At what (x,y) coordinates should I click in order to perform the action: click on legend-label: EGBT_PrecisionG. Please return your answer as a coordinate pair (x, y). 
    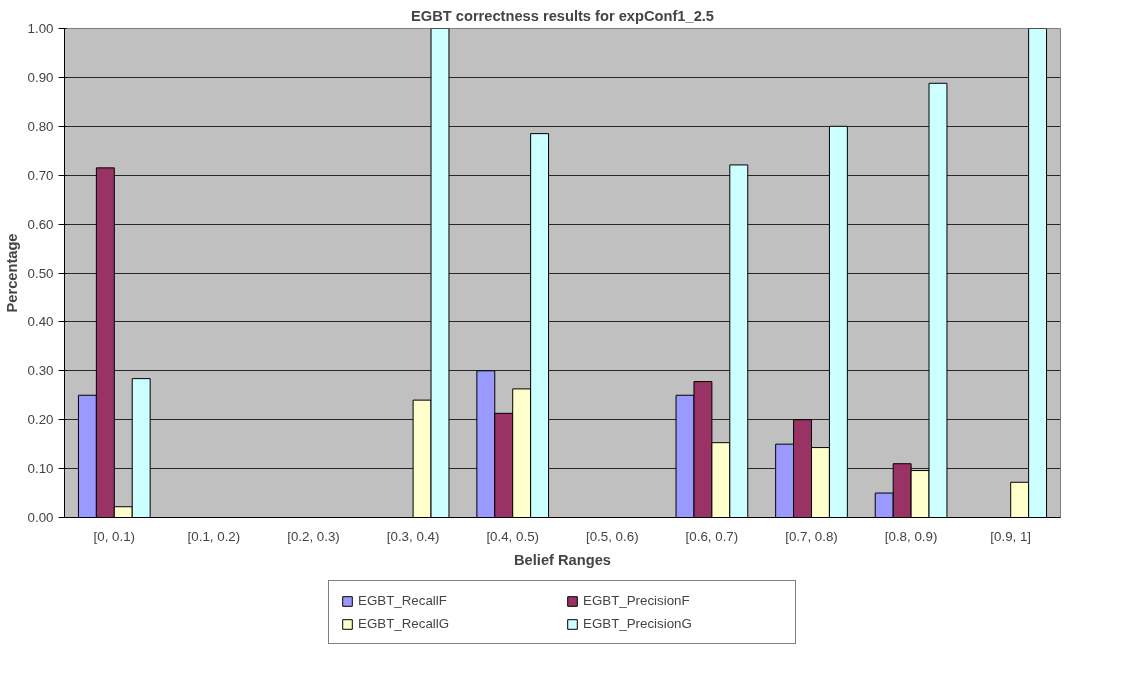
    Looking at the image, I should click on (638, 623).